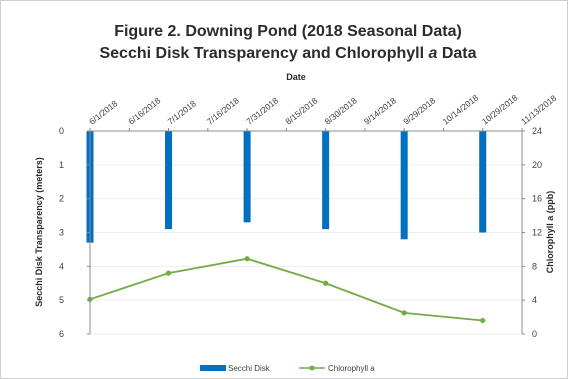  Describe the element at coordinates (537, 233) in the screenshot. I see `right-tick-label: 12` at that location.